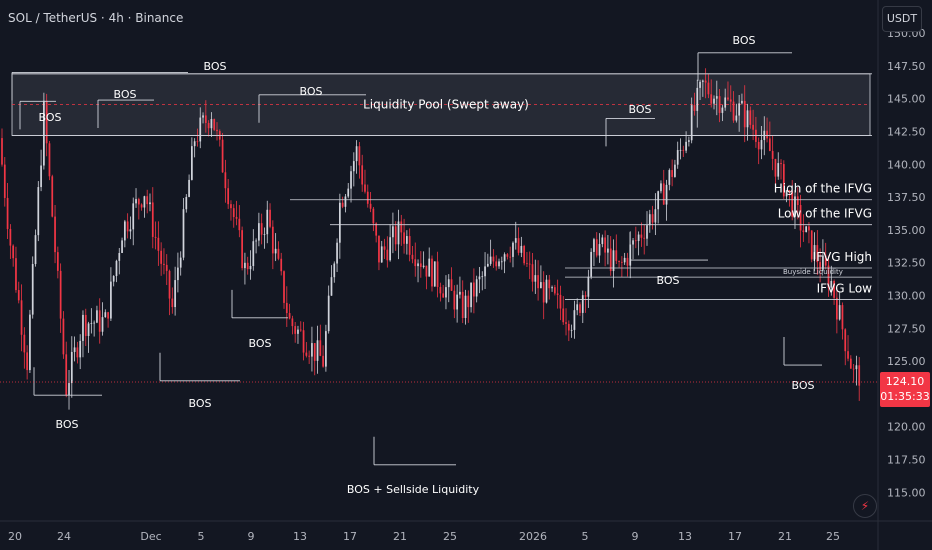  What do you see at coordinates (905, 381) in the screenshot?
I see `current-price-value: 124.10` at bounding box center [905, 381].